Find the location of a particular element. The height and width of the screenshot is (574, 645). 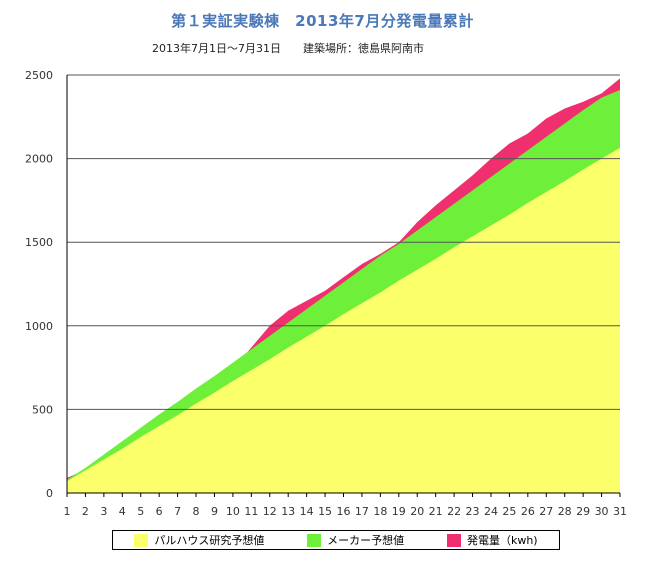

y-tick-label-1500: 1500 is located at coordinates (39, 242).